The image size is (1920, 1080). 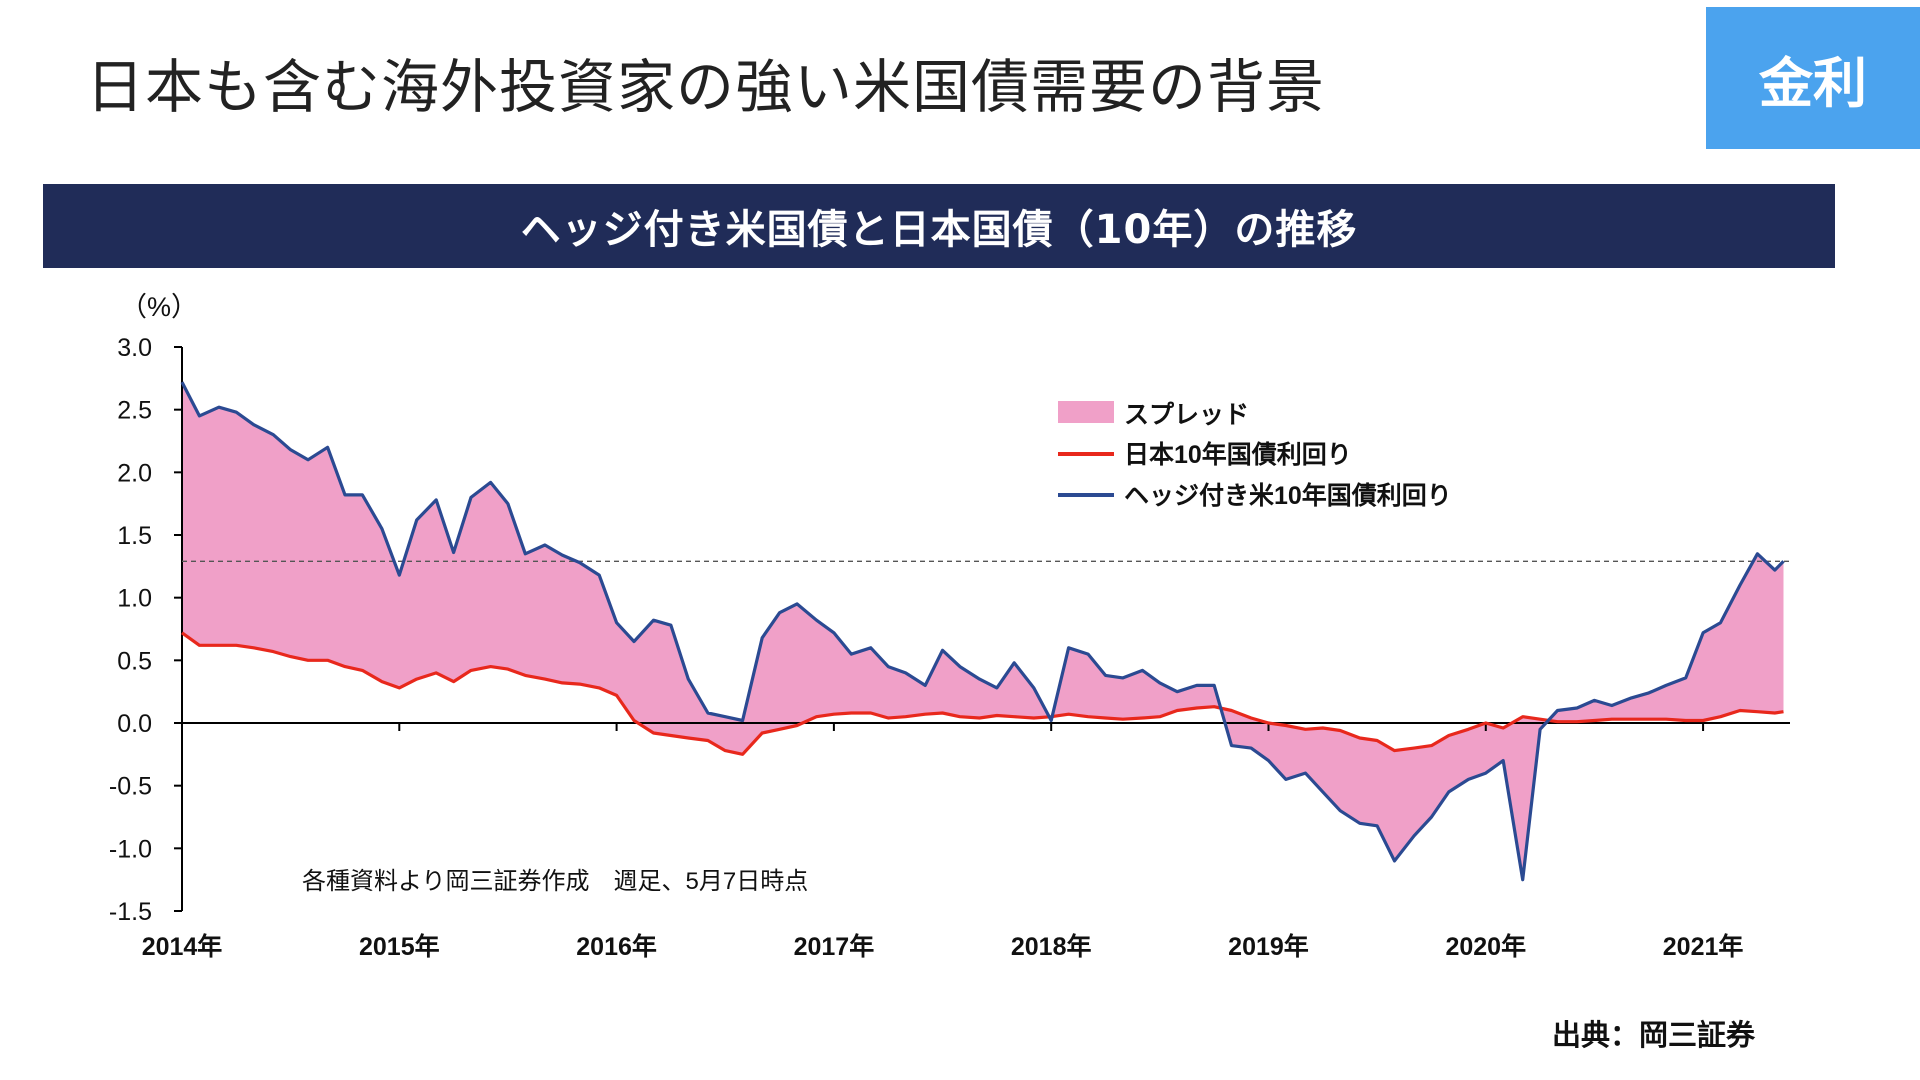 What do you see at coordinates (706, 87) in the screenshot?
I see `page-title: 日本も含む海外投資家の強い米国債需要の背景` at bounding box center [706, 87].